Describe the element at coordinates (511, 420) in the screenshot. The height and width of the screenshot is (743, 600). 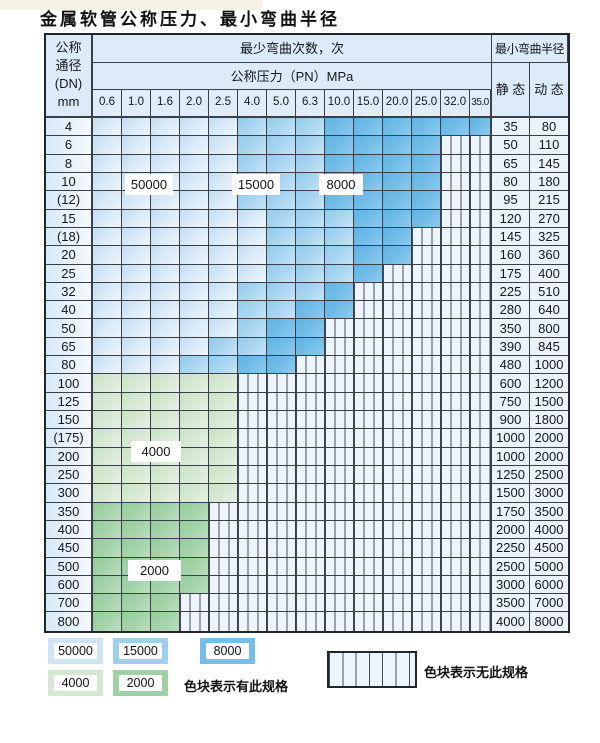
I see `static-value-cell: 900` at that location.